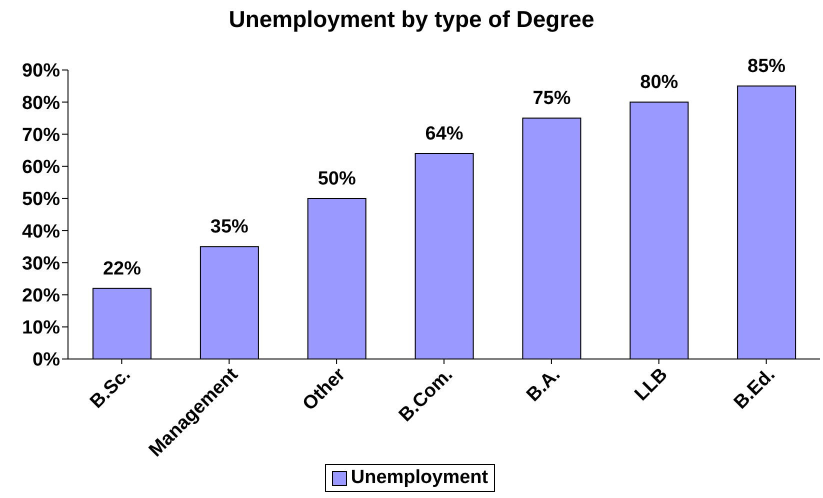  Describe the element at coordinates (419, 478) in the screenshot. I see `legend-label: Unemployment` at that location.